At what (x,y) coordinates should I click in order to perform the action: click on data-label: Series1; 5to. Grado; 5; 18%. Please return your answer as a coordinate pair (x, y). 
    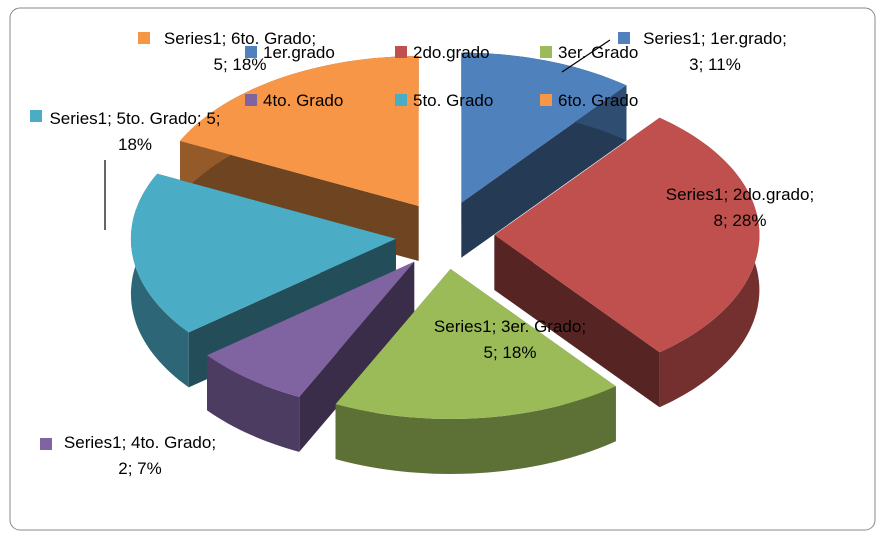
    Looking at the image, I should click on (135, 131).